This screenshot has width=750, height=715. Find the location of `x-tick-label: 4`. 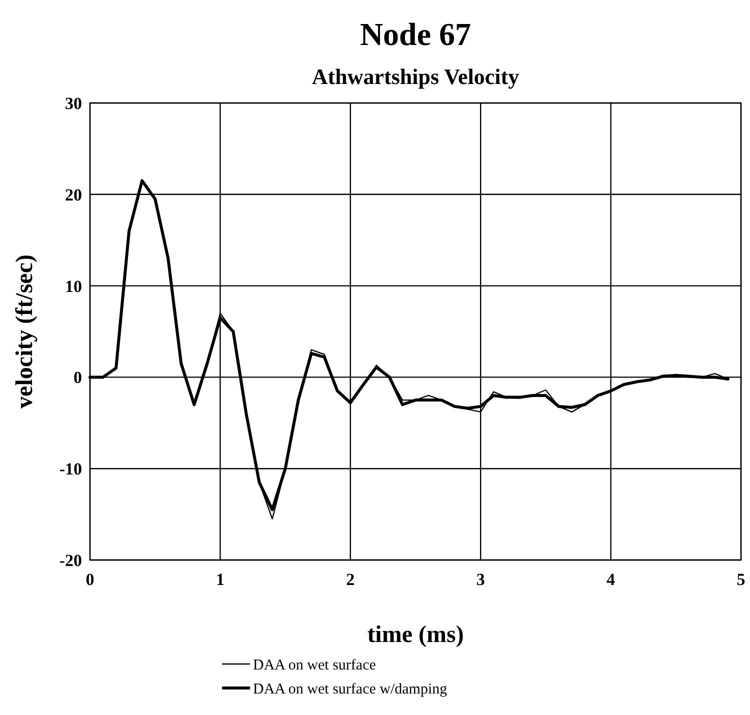

x-tick-label: 4 is located at coordinates (611, 579).